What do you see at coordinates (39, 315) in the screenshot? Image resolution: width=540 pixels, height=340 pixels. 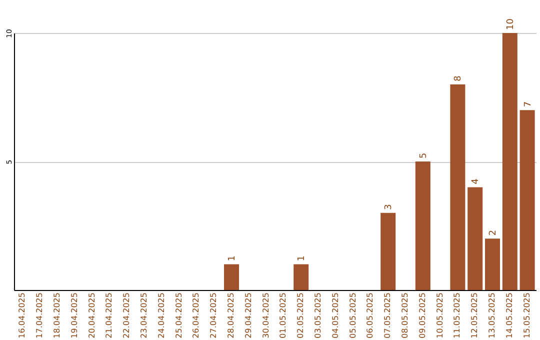 I see `x-tick-label: 17.04.2025` at bounding box center [39, 315].